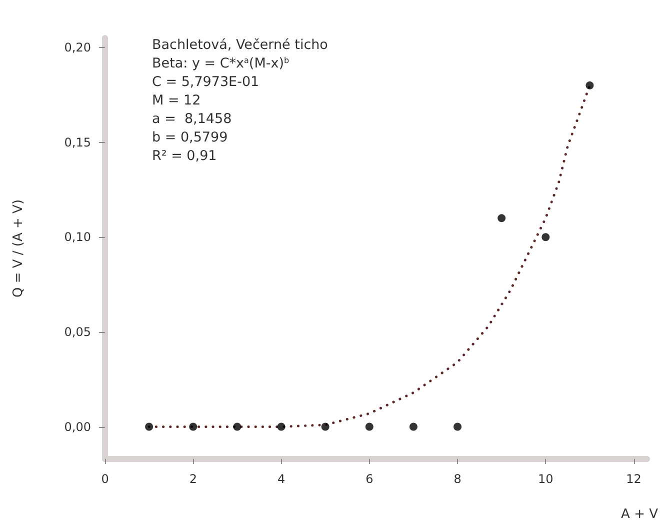  I want to click on annotation: M = 12, so click(176, 100).